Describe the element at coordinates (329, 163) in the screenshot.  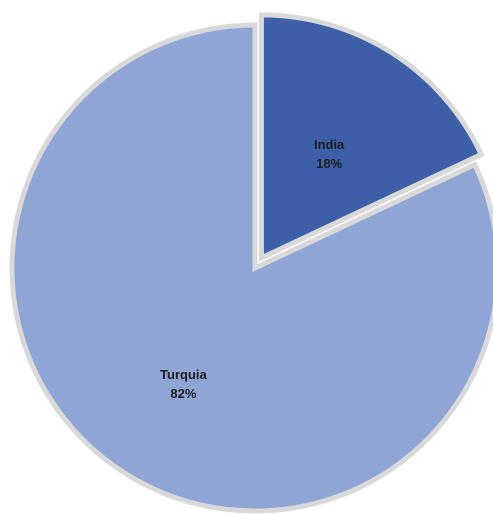
I see `slice-percent-india: 18%` at that location.